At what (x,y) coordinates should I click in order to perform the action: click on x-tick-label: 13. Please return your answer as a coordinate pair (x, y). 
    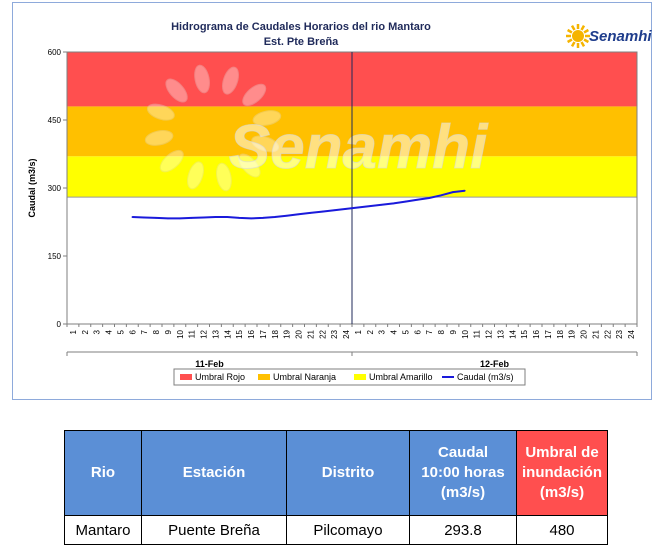
    Looking at the image, I should click on (500, 333).